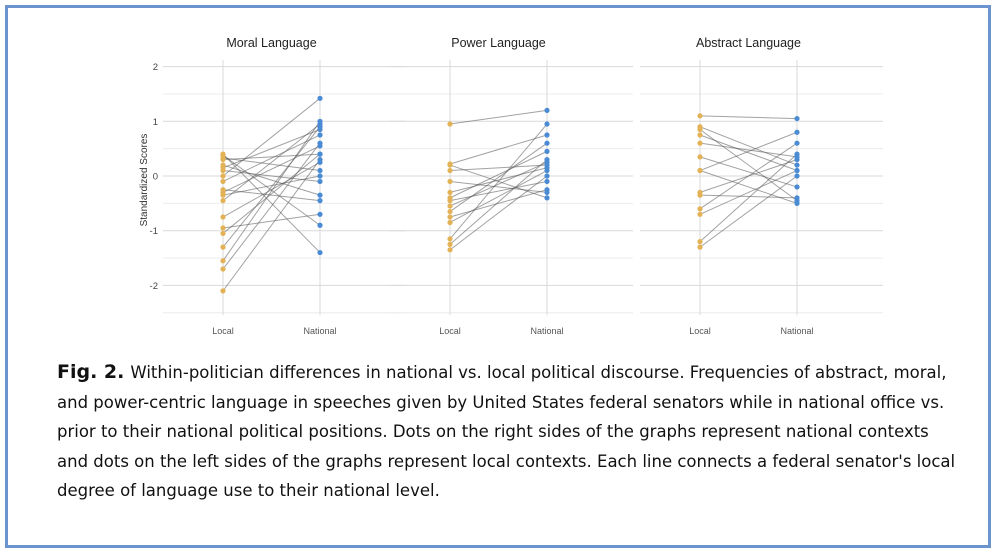  Describe the element at coordinates (144, 180) in the screenshot. I see `y-axis-label: Standardized Scores` at that location.